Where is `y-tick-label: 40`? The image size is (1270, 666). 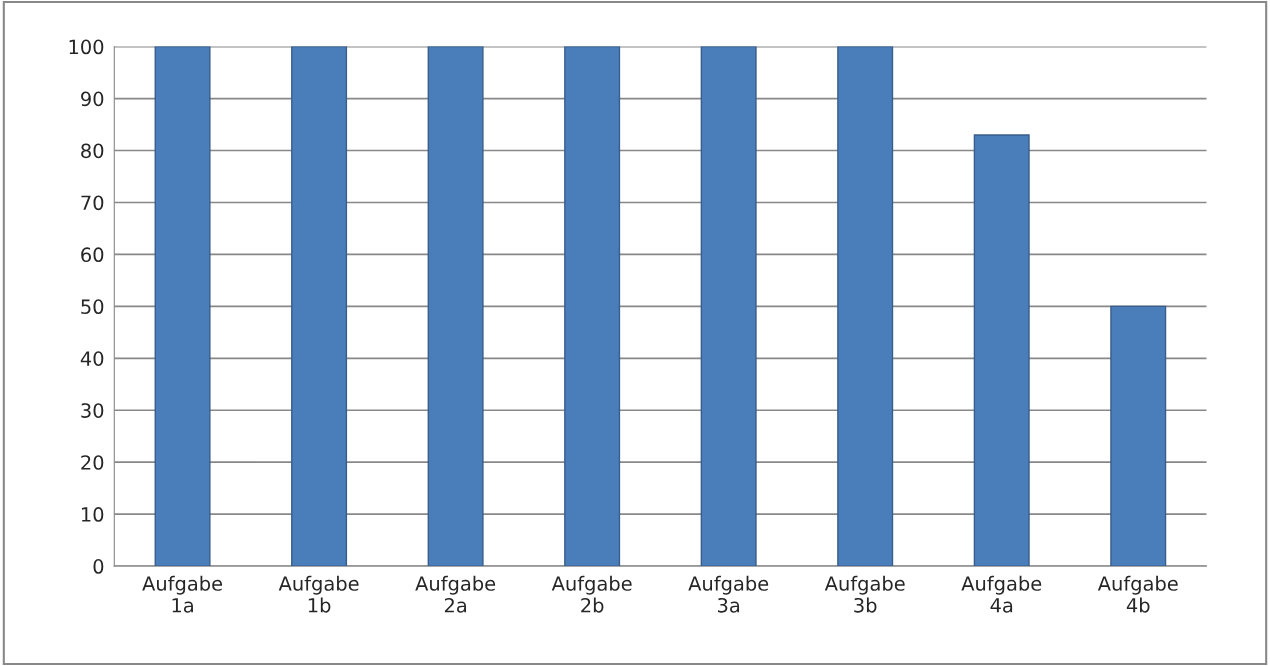 y-tick-label: 40 is located at coordinates (92, 358).